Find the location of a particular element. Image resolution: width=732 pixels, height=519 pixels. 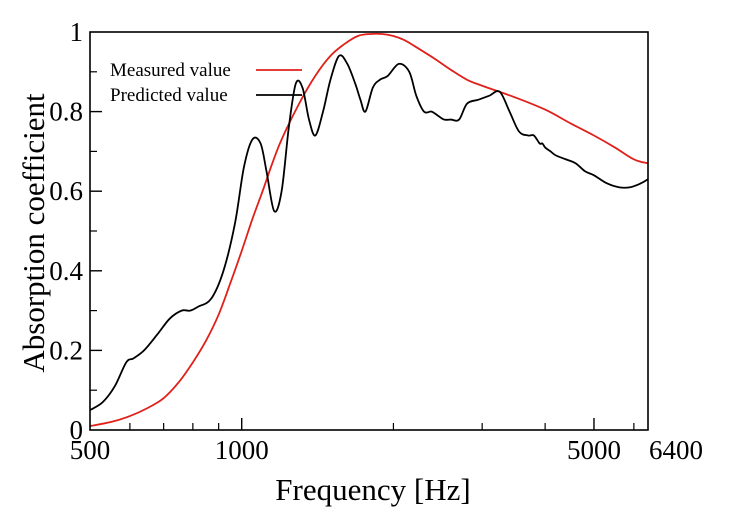

x-axis-title: Frequency [Hz] is located at coordinates (372, 489).